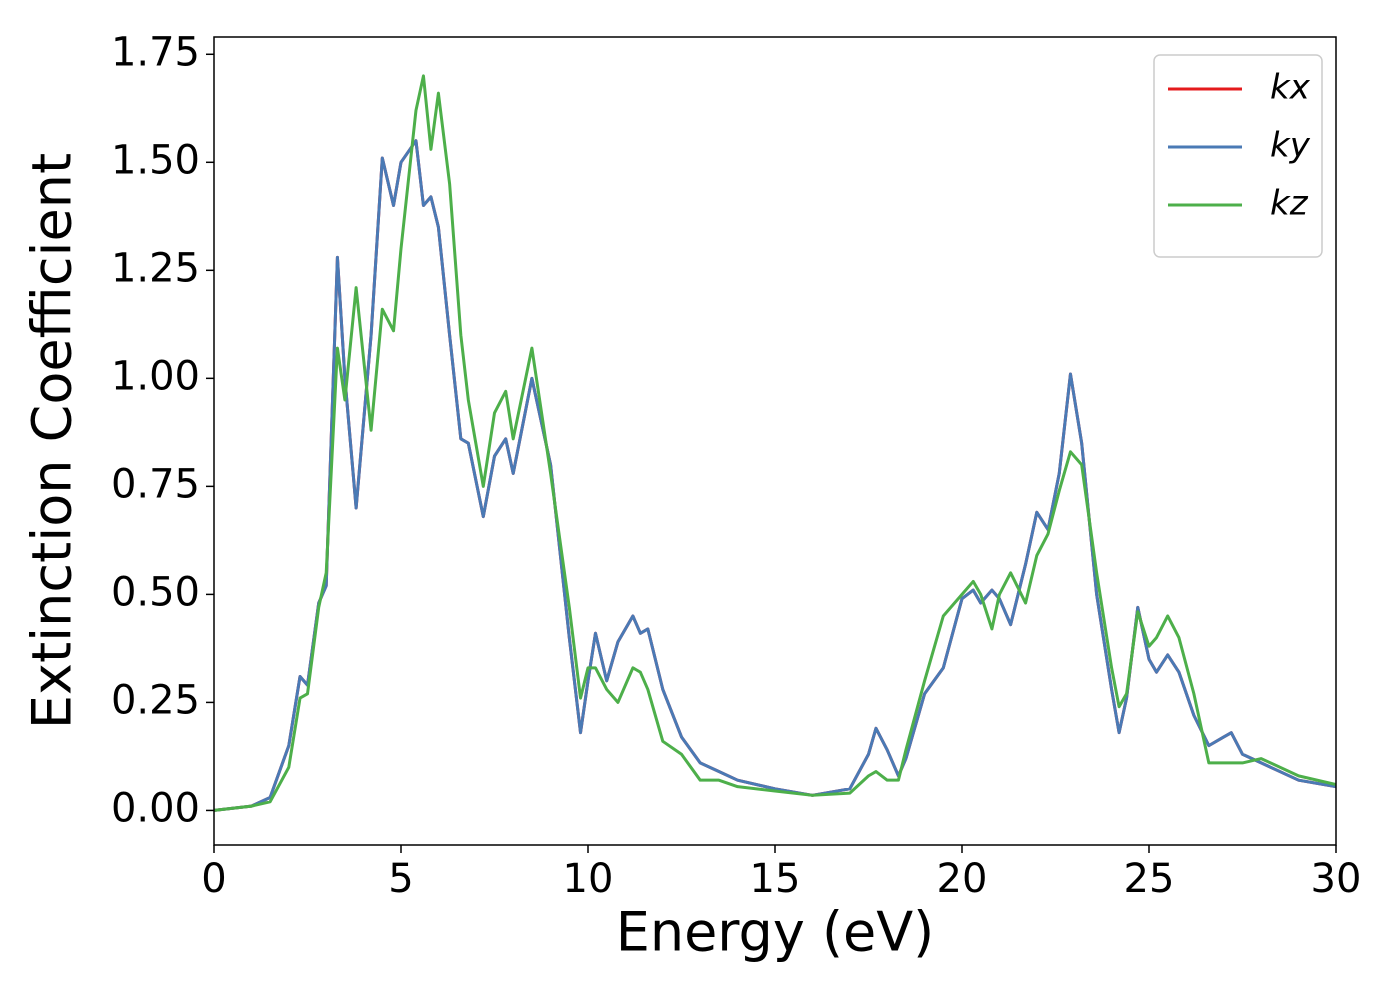 The height and width of the screenshot is (1000, 1400). Describe the element at coordinates (1290, 88) in the screenshot. I see `legend-label: kx` at that location.